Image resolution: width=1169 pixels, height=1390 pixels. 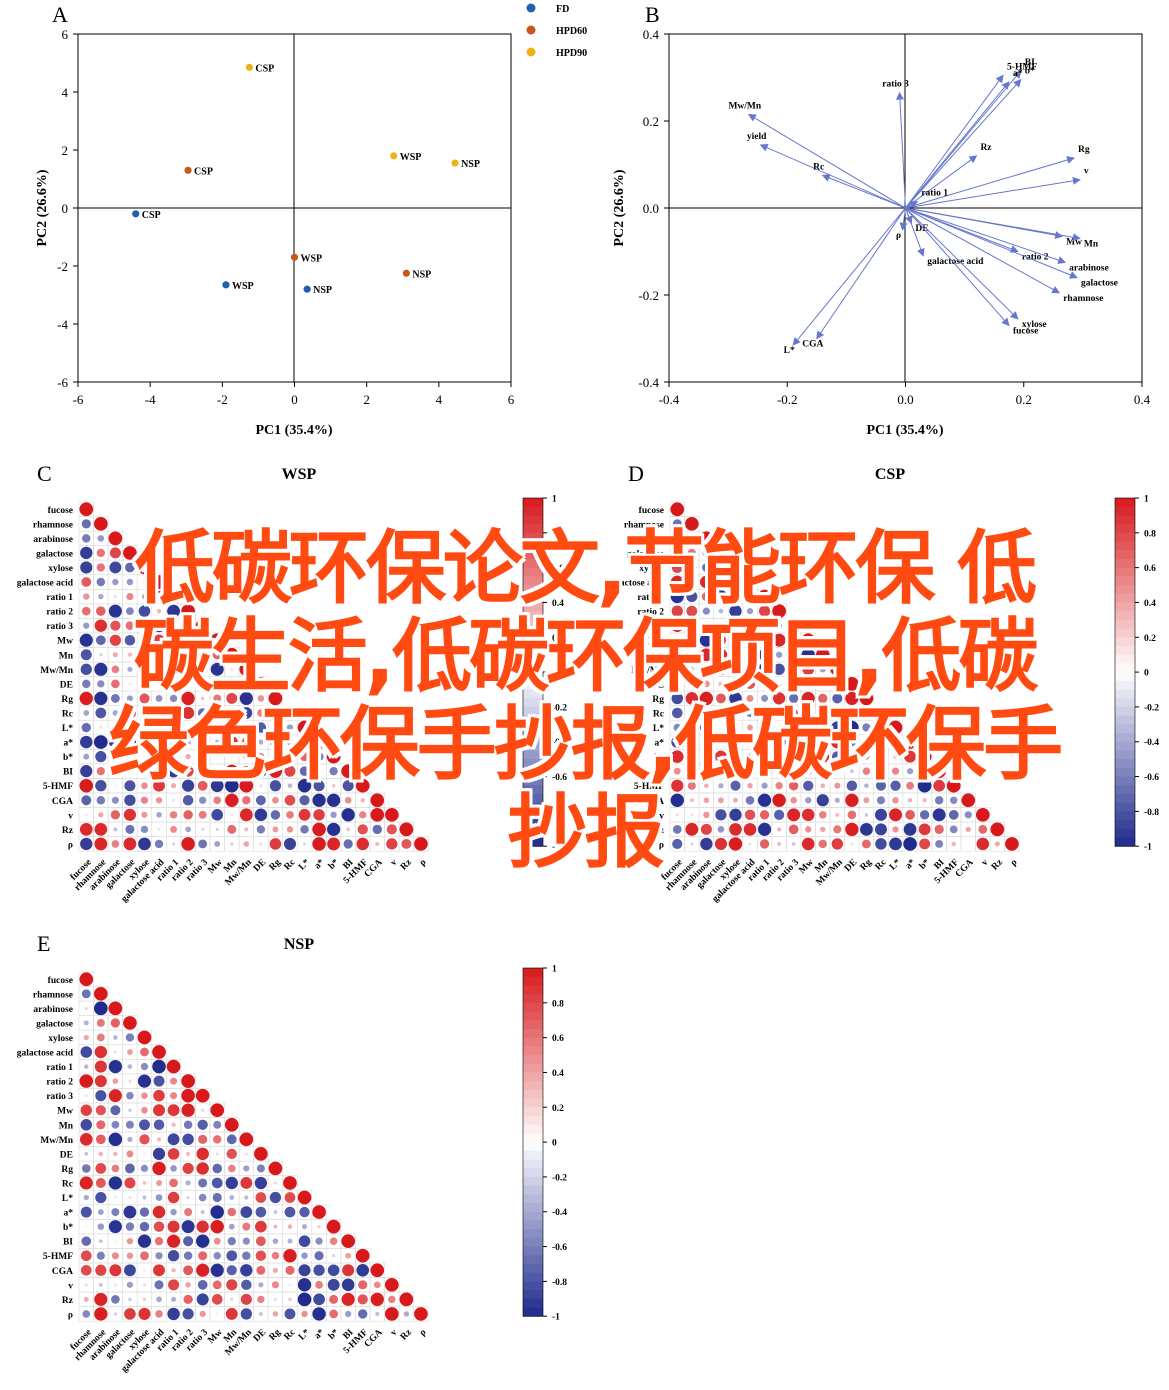 I want to click on y-tick-label: -2, so click(x=62, y=266).